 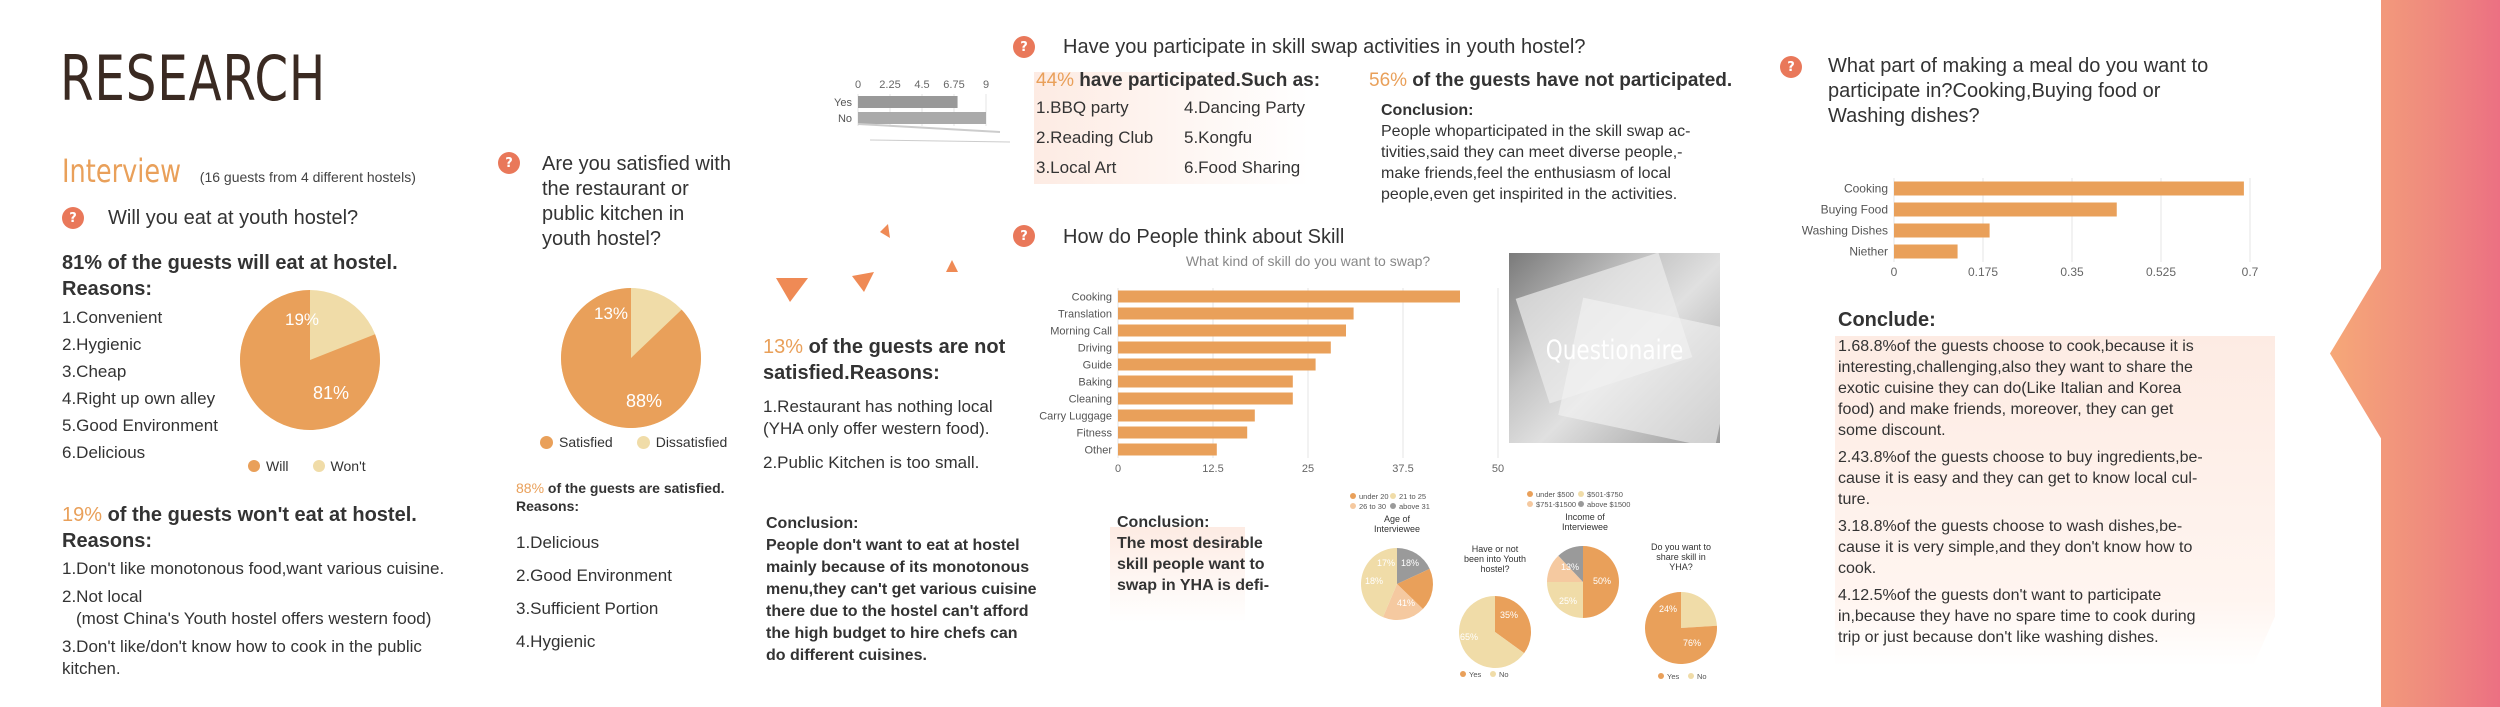 What do you see at coordinates (102, 344) in the screenshot?
I see `list-item: 2.Hygienic` at bounding box center [102, 344].